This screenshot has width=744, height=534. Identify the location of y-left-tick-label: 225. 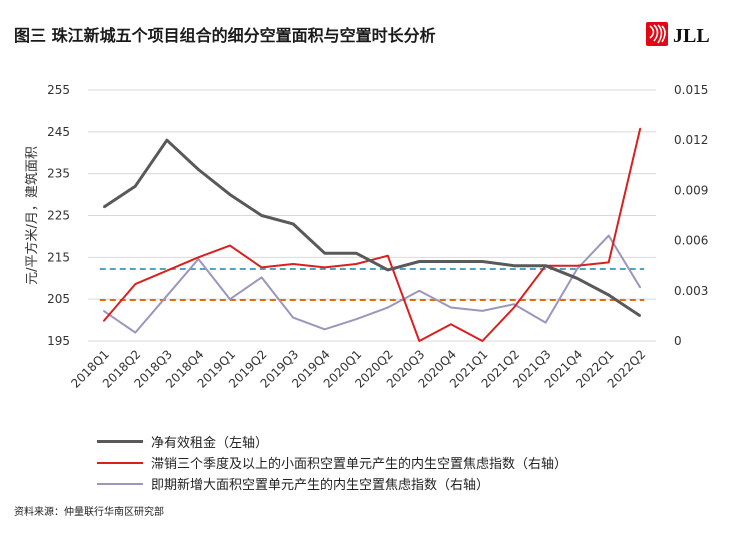
(58, 216).